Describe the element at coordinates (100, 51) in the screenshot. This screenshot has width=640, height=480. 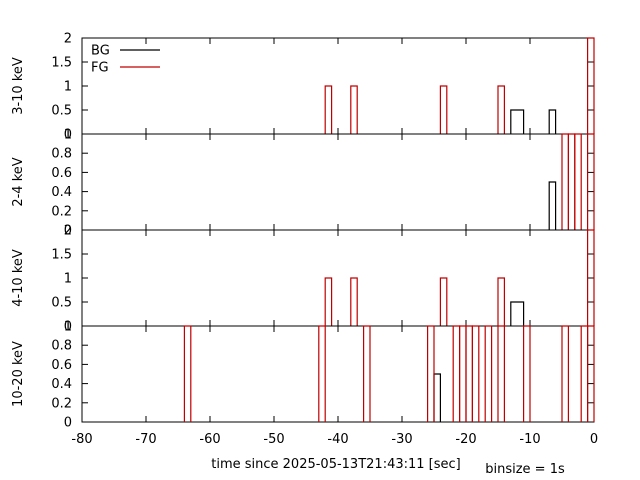
I see `legend-label-bg: BG` at that location.